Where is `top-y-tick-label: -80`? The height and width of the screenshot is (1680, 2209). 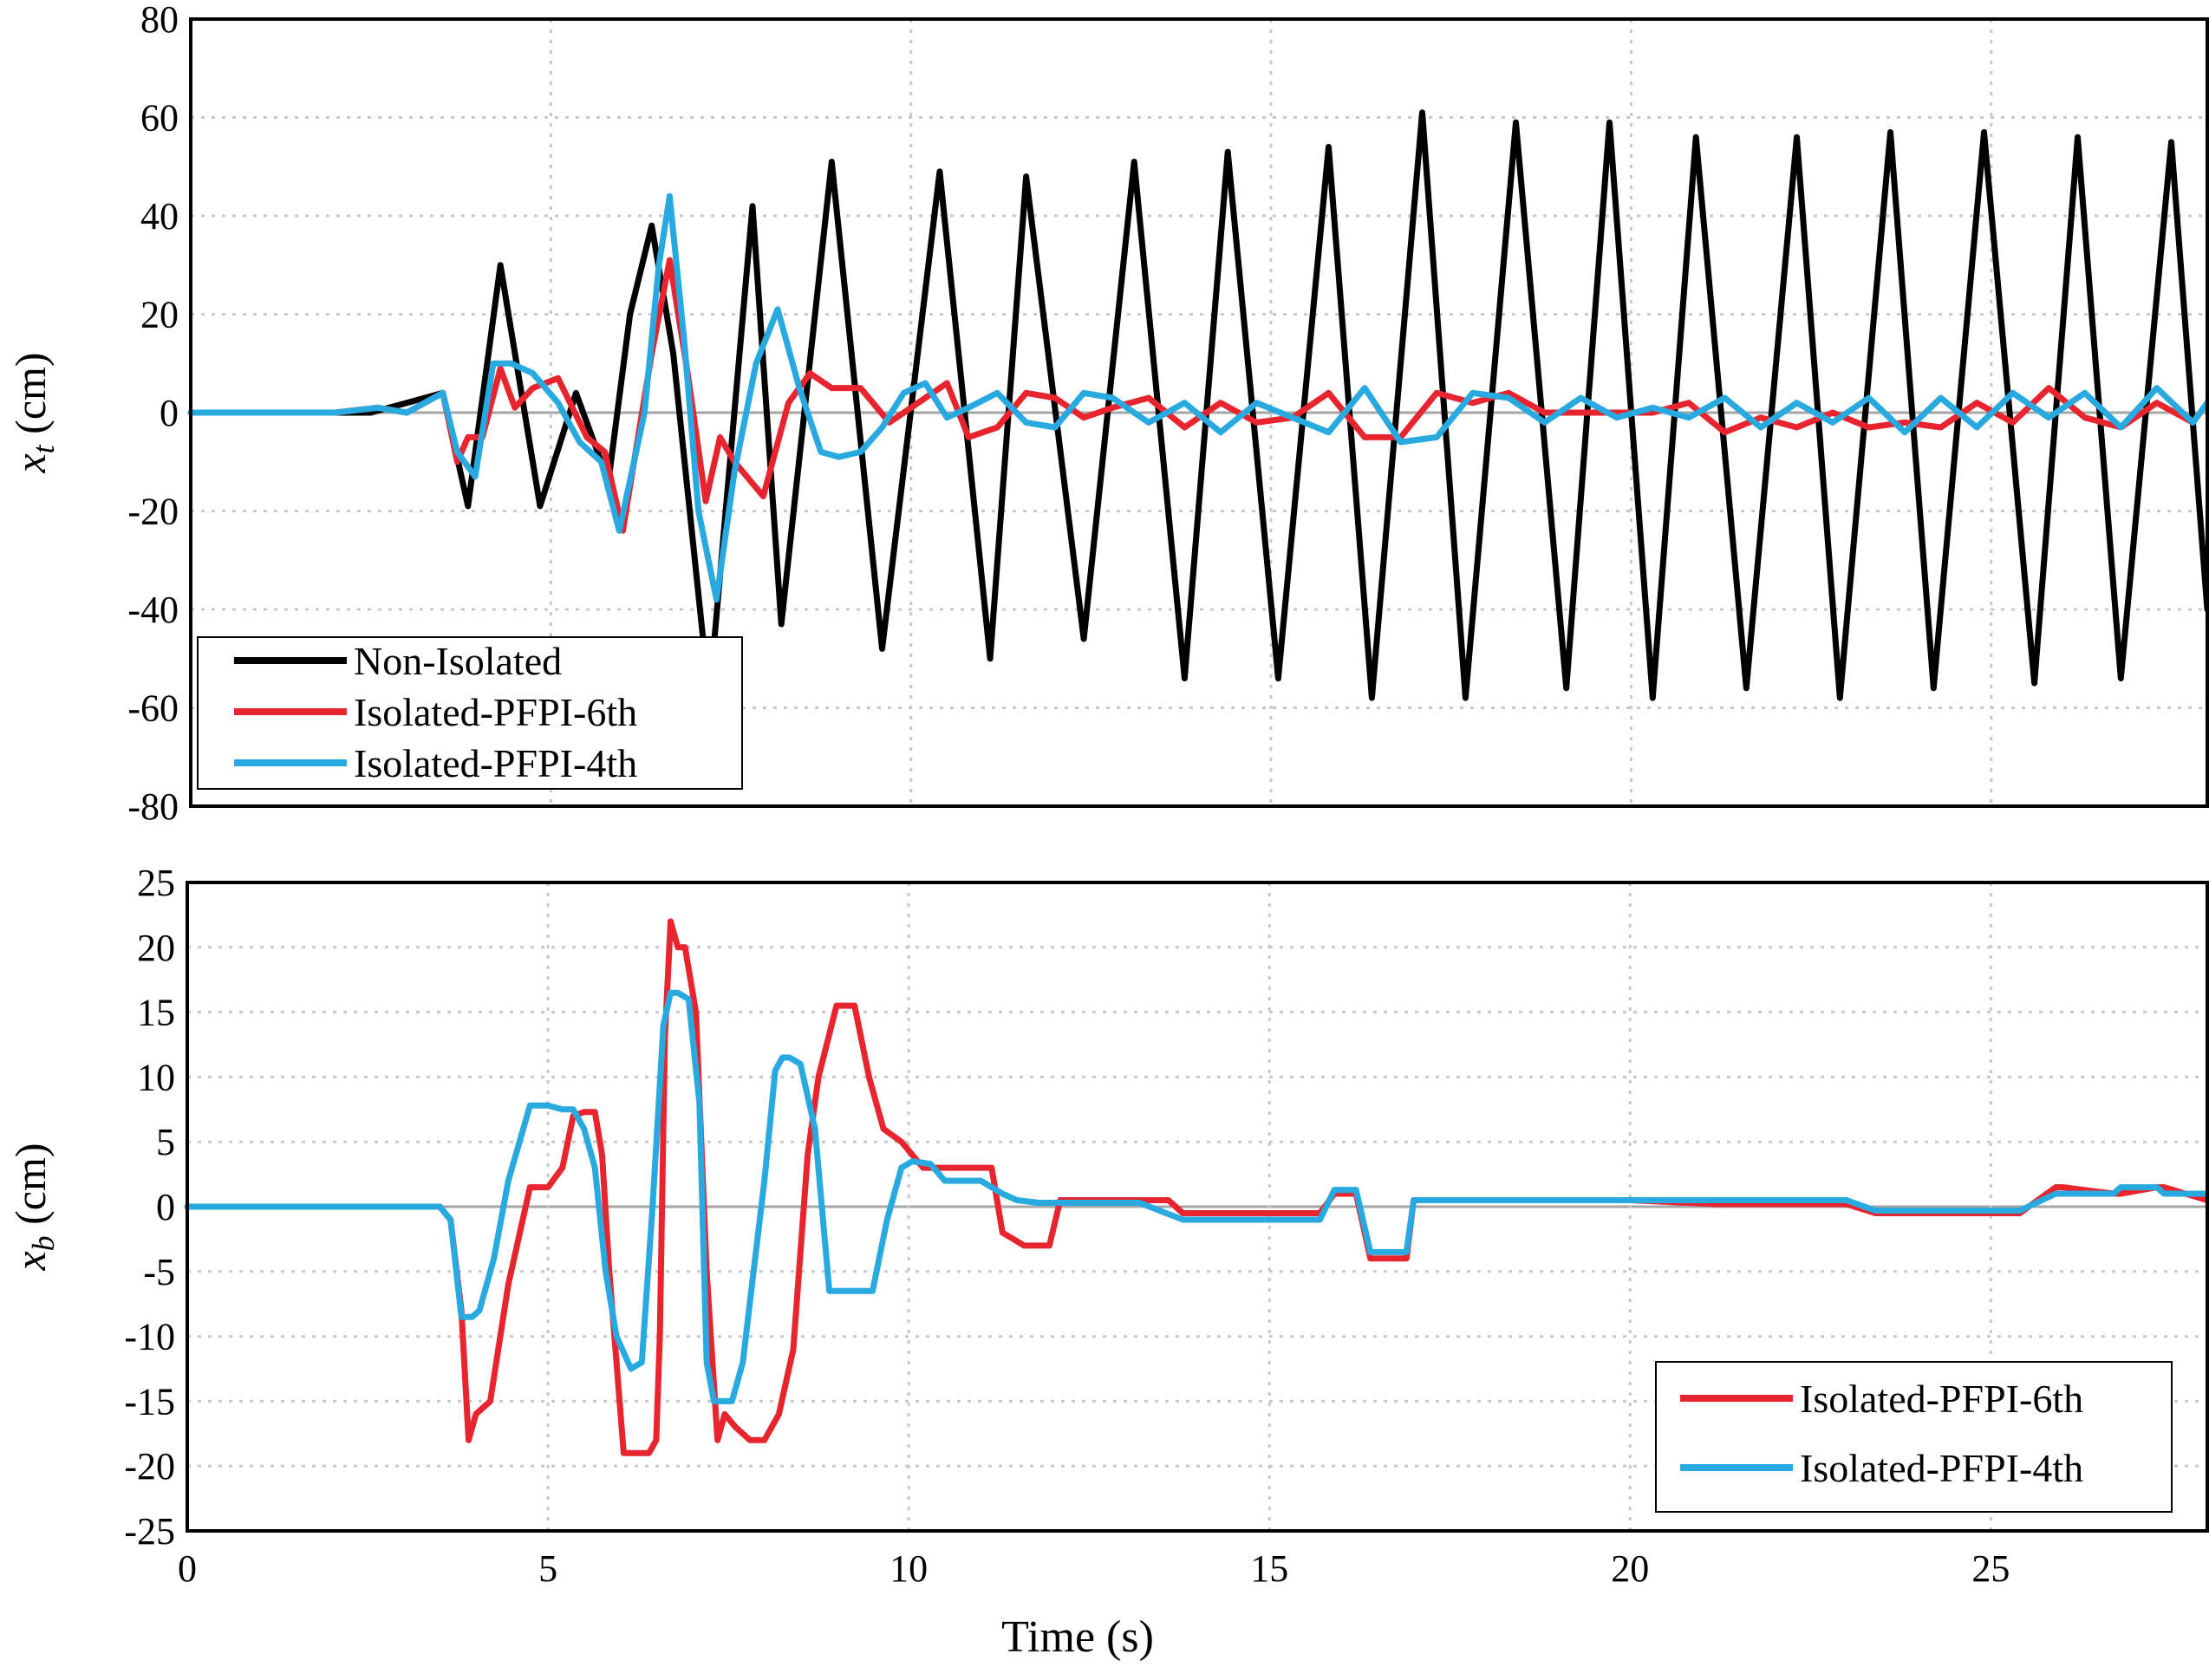 top-y-tick-label: -80 is located at coordinates (153, 806).